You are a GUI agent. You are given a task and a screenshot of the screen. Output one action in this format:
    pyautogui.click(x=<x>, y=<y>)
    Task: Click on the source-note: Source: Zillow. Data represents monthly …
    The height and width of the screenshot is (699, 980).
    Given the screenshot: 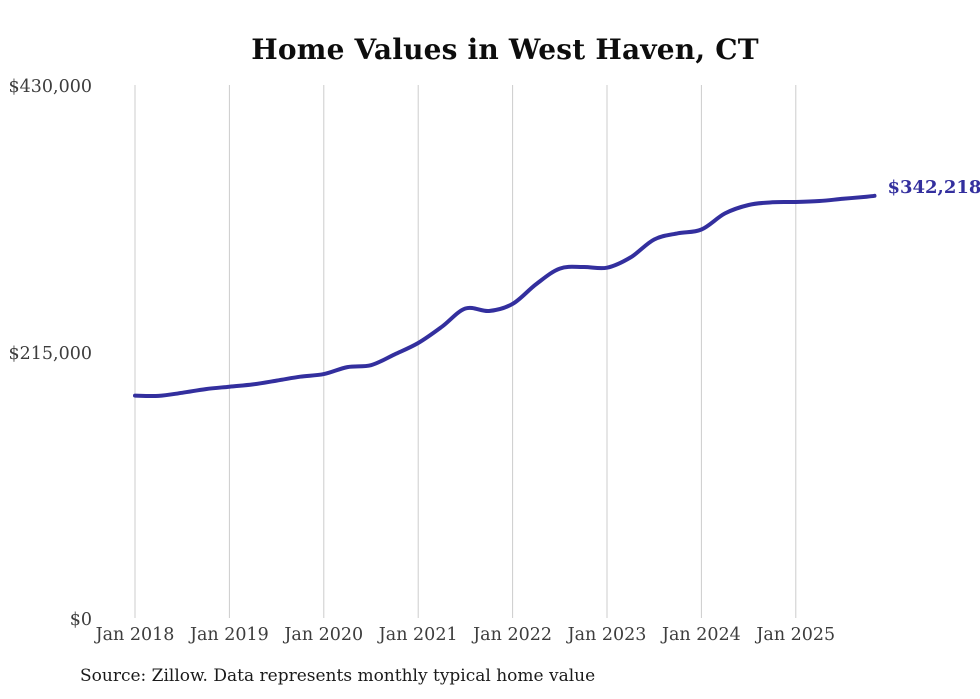 What is the action you would take?
    pyautogui.click(x=338, y=676)
    